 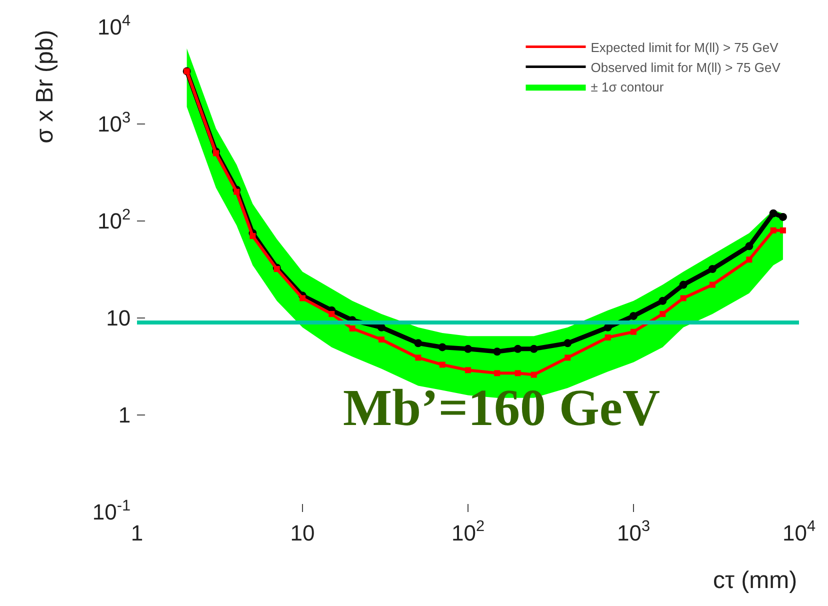 What do you see at coordinates (685, 67) in the screenshot?
I see `legend-label: Observed limit for M(ll) > 75 GeV` at bounding box center [685, 67].